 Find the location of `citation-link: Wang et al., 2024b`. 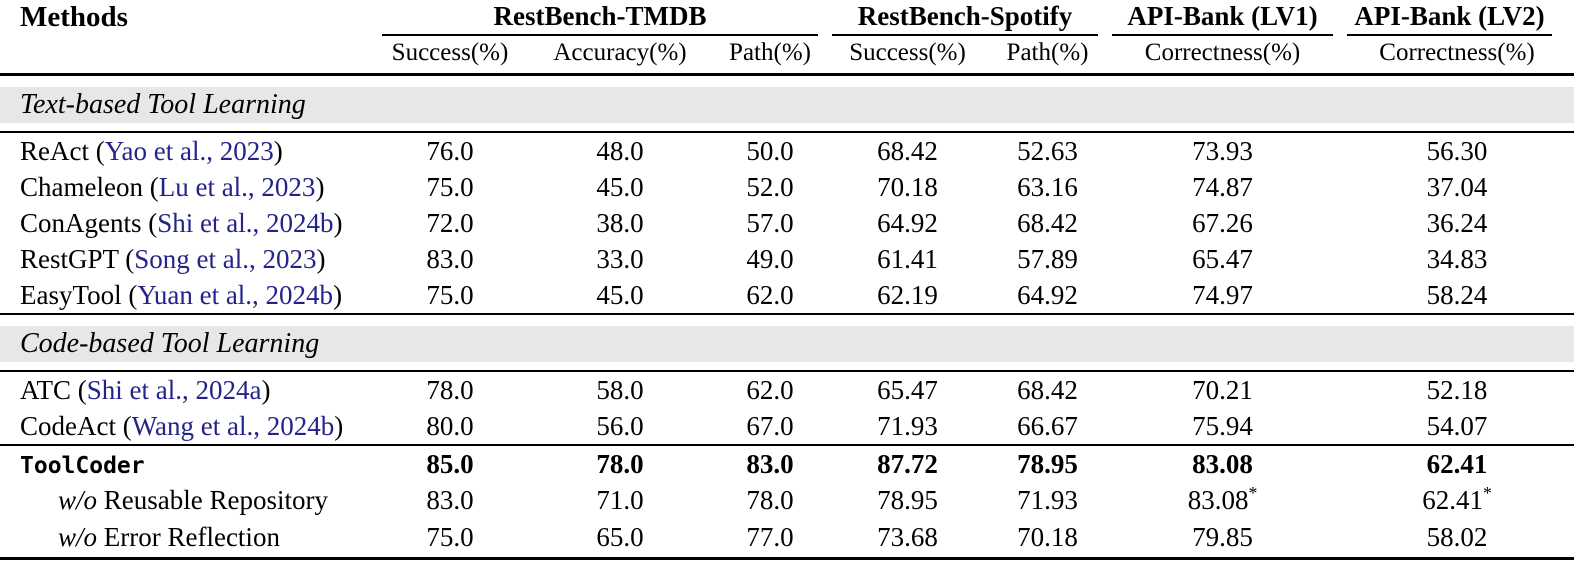

citation-link: Wang et al., 2024b is located at coordinates (233, 425).